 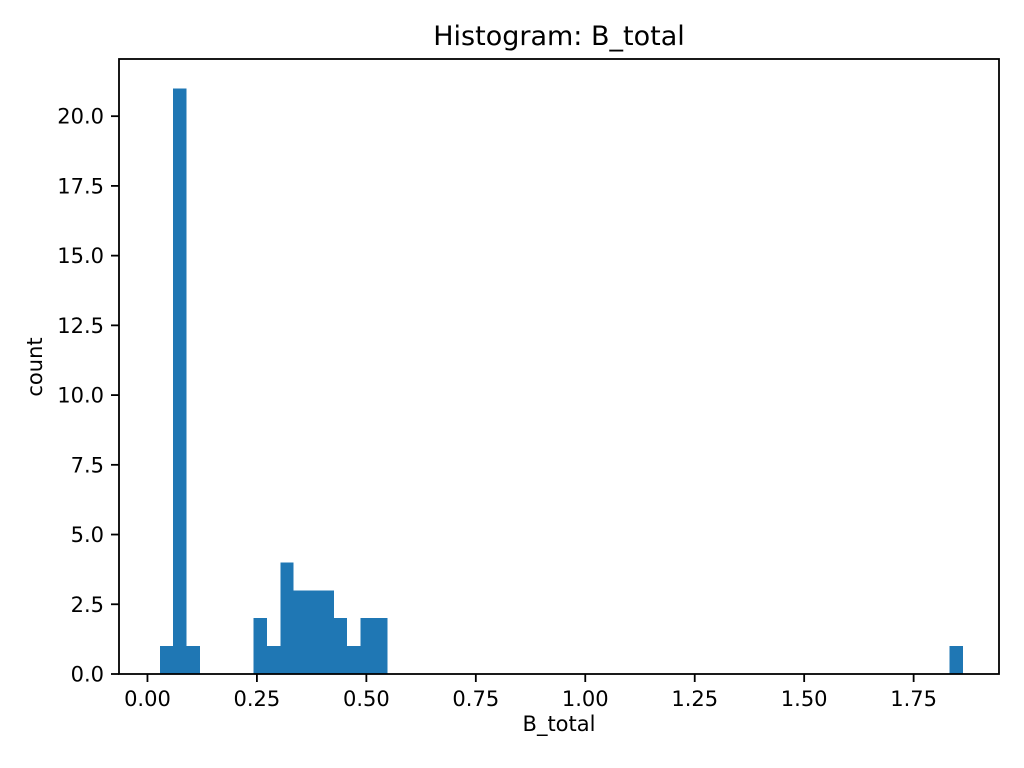 What do you see at coordinates (257, 699) in the screenshot?
I see `x-tick-label: 0.25` at bounding box center [257, 699].